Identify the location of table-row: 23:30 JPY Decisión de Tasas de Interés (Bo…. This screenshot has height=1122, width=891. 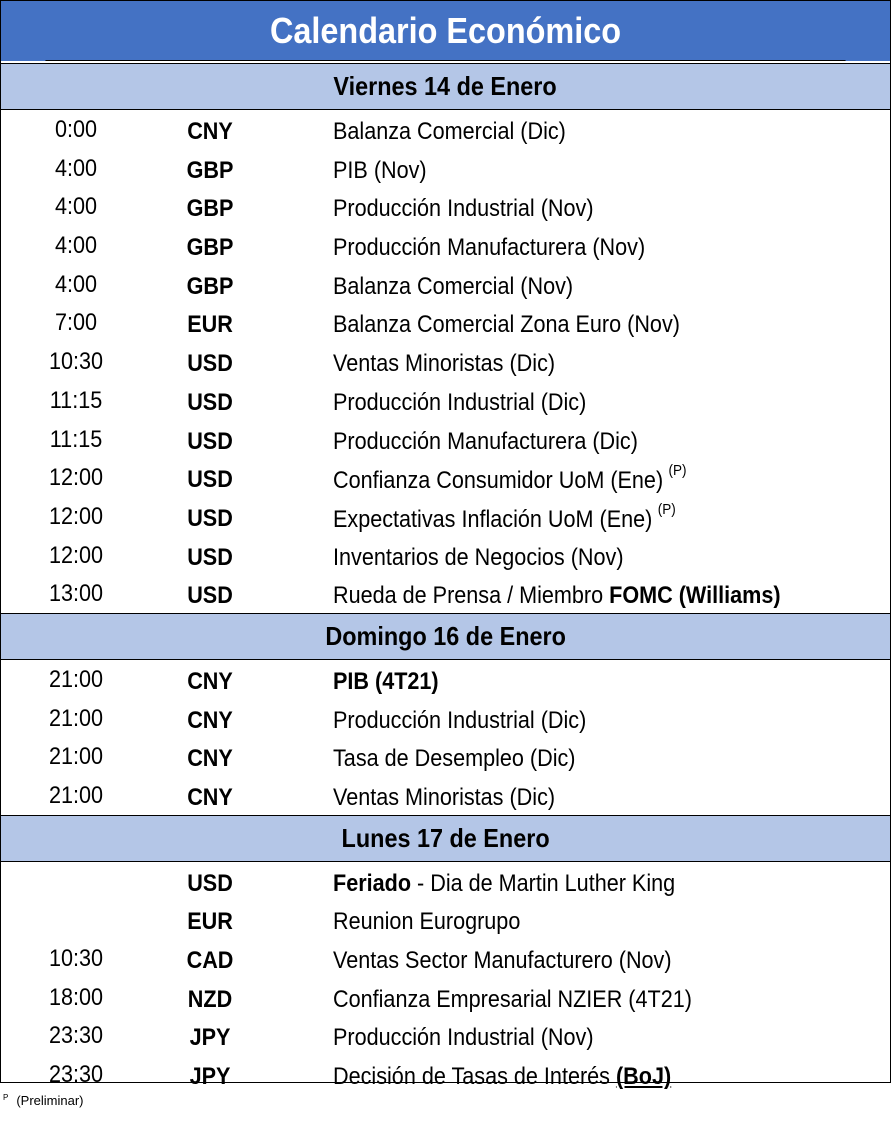
(445, 1074).